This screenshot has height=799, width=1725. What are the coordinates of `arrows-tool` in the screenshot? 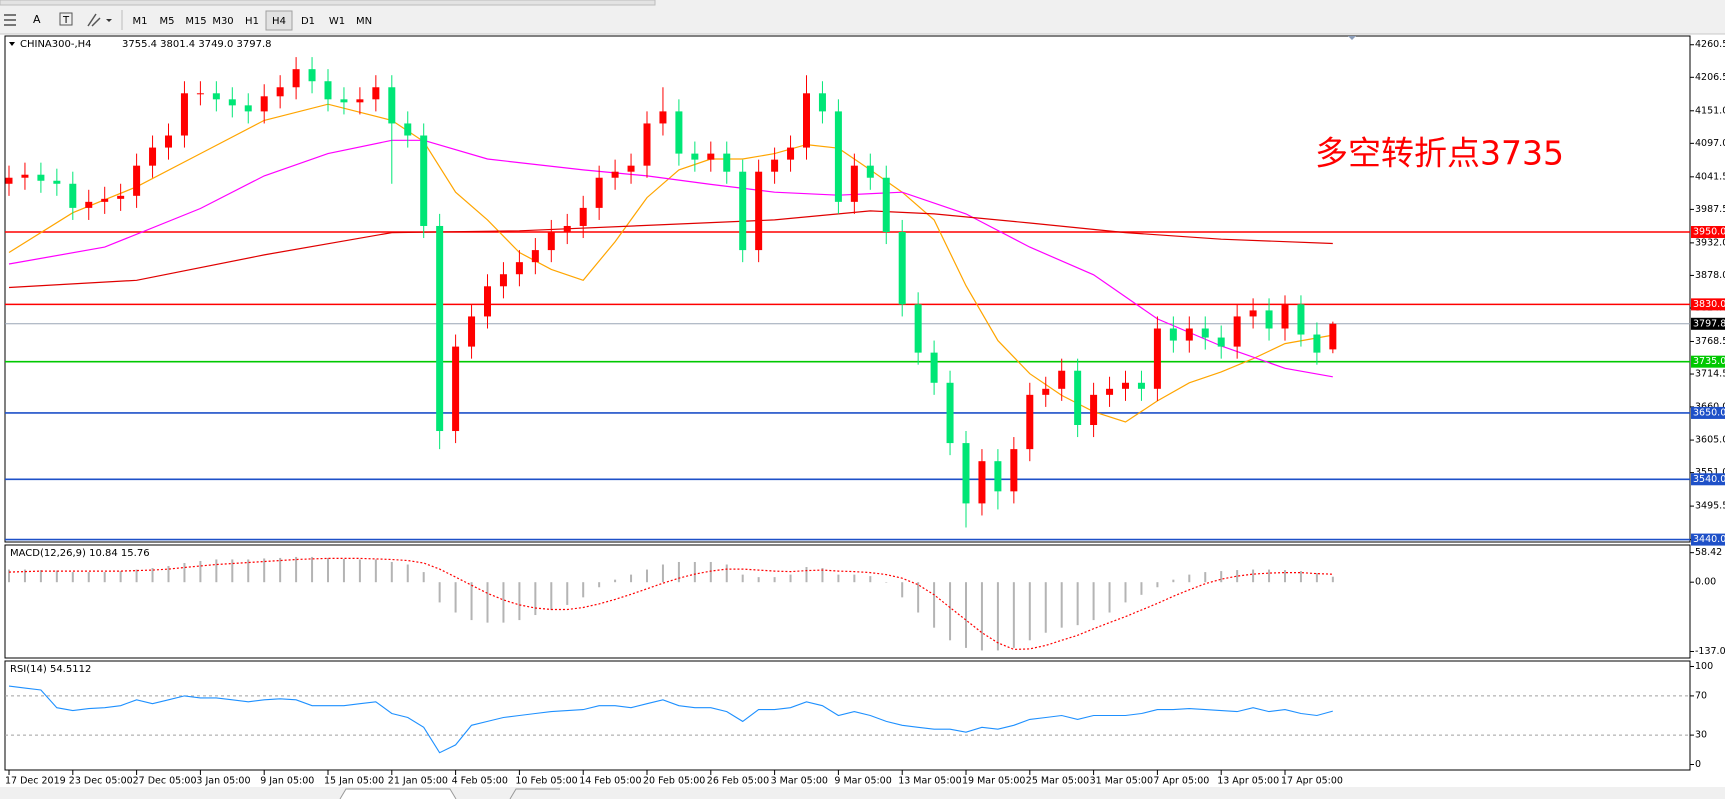 It's located at (94, 20).